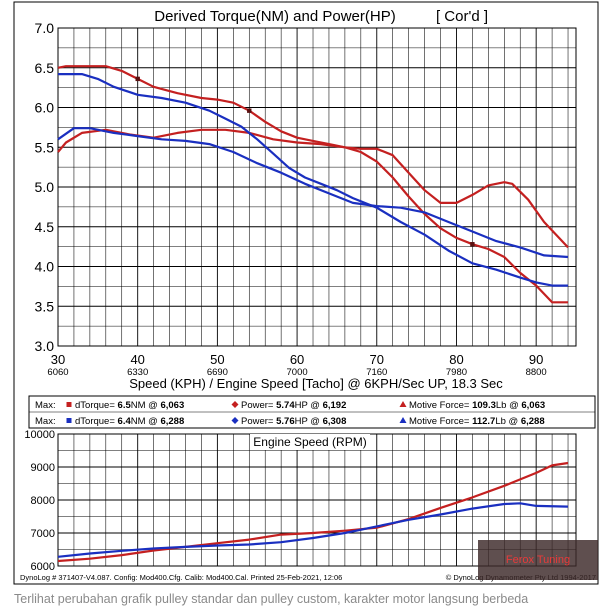  I want to click on y-tick-label: 5.5, so click(45, 147).